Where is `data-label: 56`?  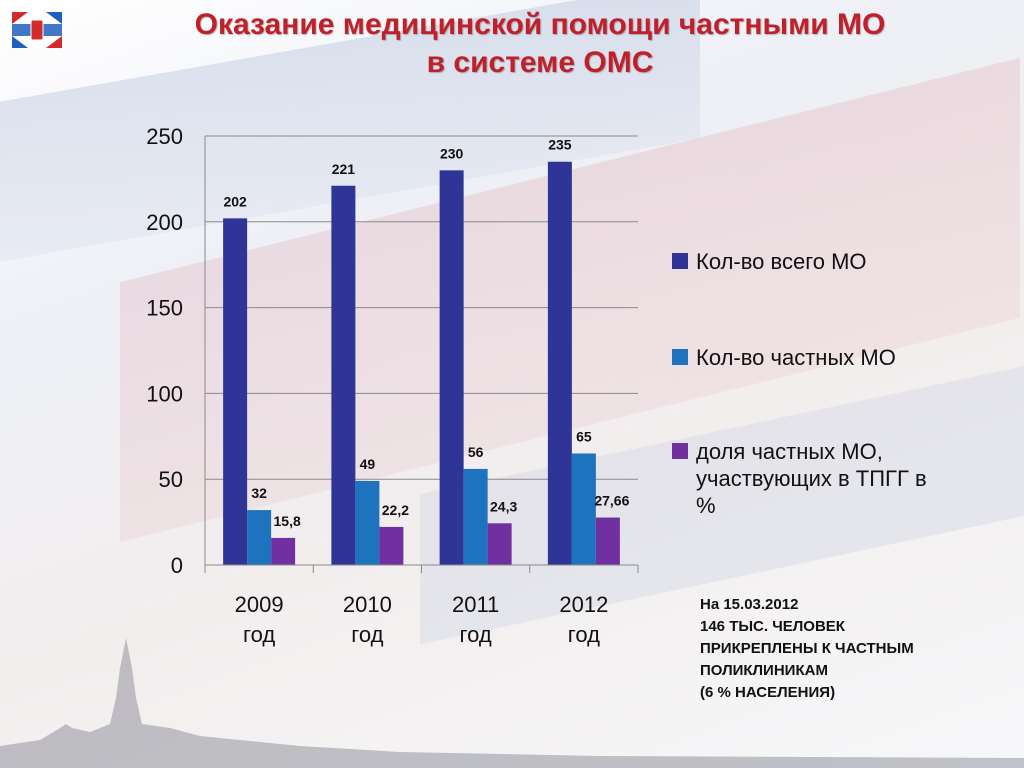 data-label: 56 is located at coordinates (476, 452).